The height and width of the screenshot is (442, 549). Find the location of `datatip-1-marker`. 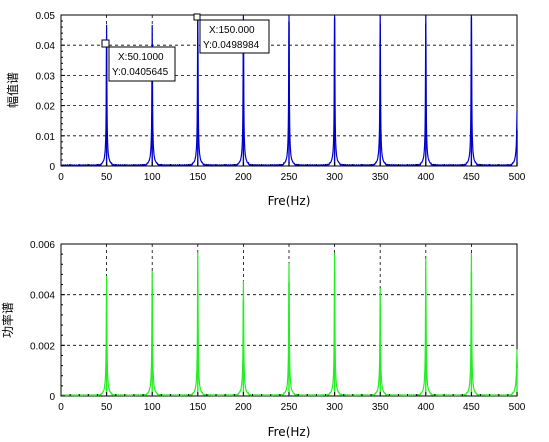

datatip-1-marker is located at coordinates (105, 43).